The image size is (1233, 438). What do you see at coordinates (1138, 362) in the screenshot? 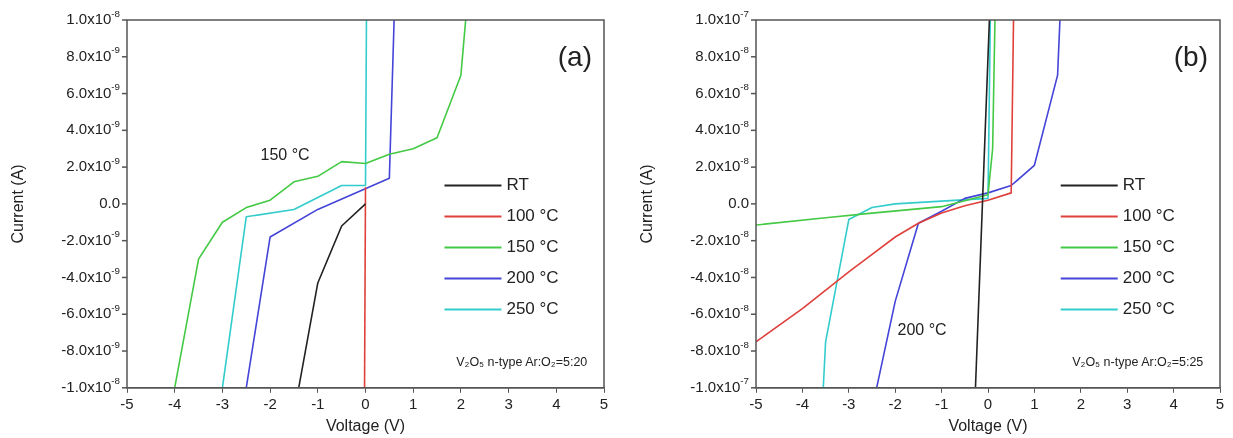
I see `annotation: V₂O₅ n-type Ar:O₂=5:25` at bounding box center [1138, 362].